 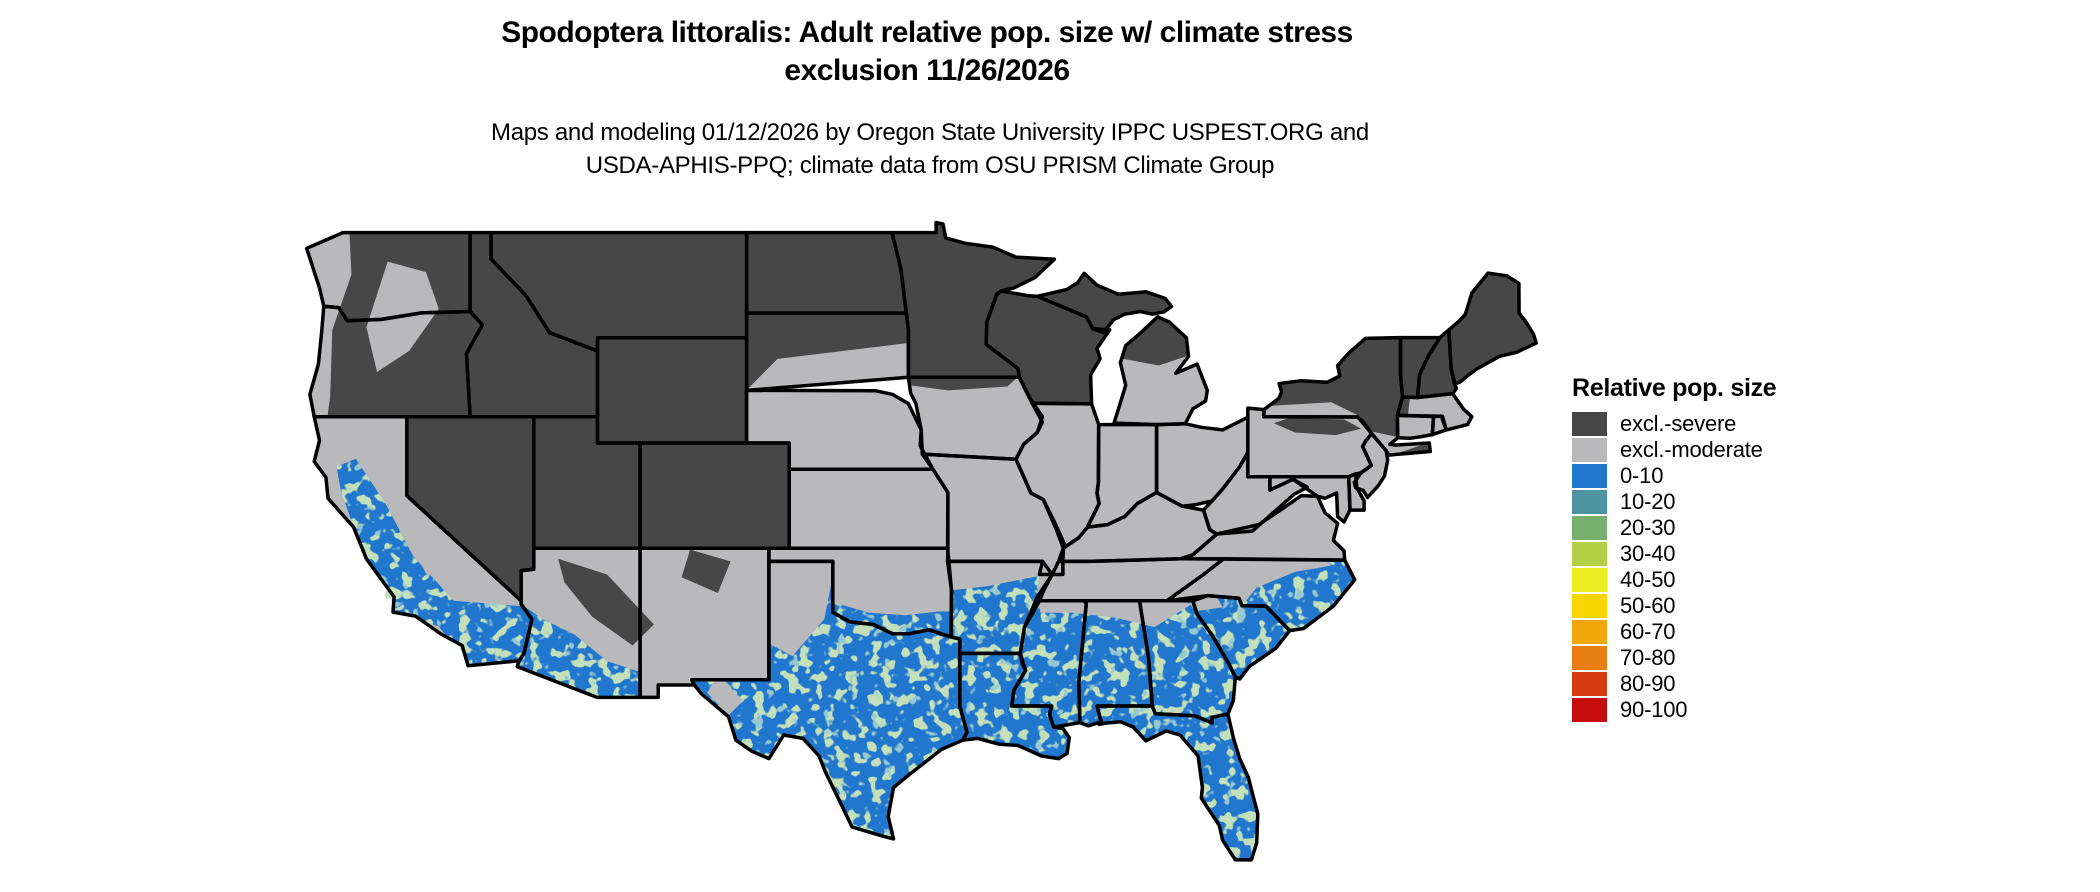 I want to click on legend-title: Relative pop. size, so click(x=1674, y=388).